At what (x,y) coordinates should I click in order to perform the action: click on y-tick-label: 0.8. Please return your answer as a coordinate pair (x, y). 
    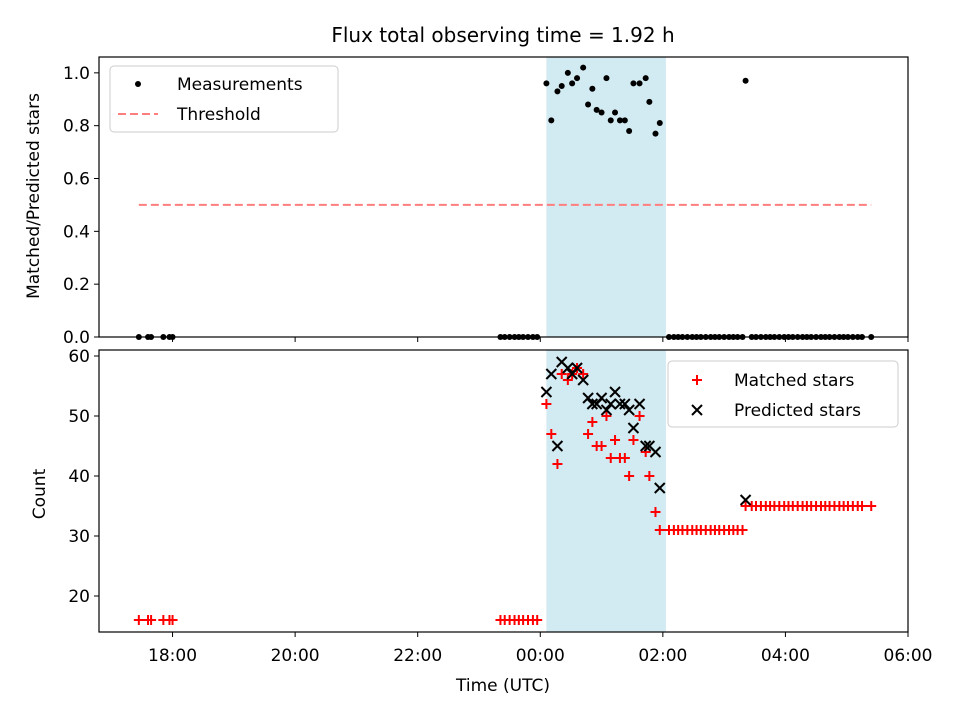
    Looking at the image, I should click on (76, 127).